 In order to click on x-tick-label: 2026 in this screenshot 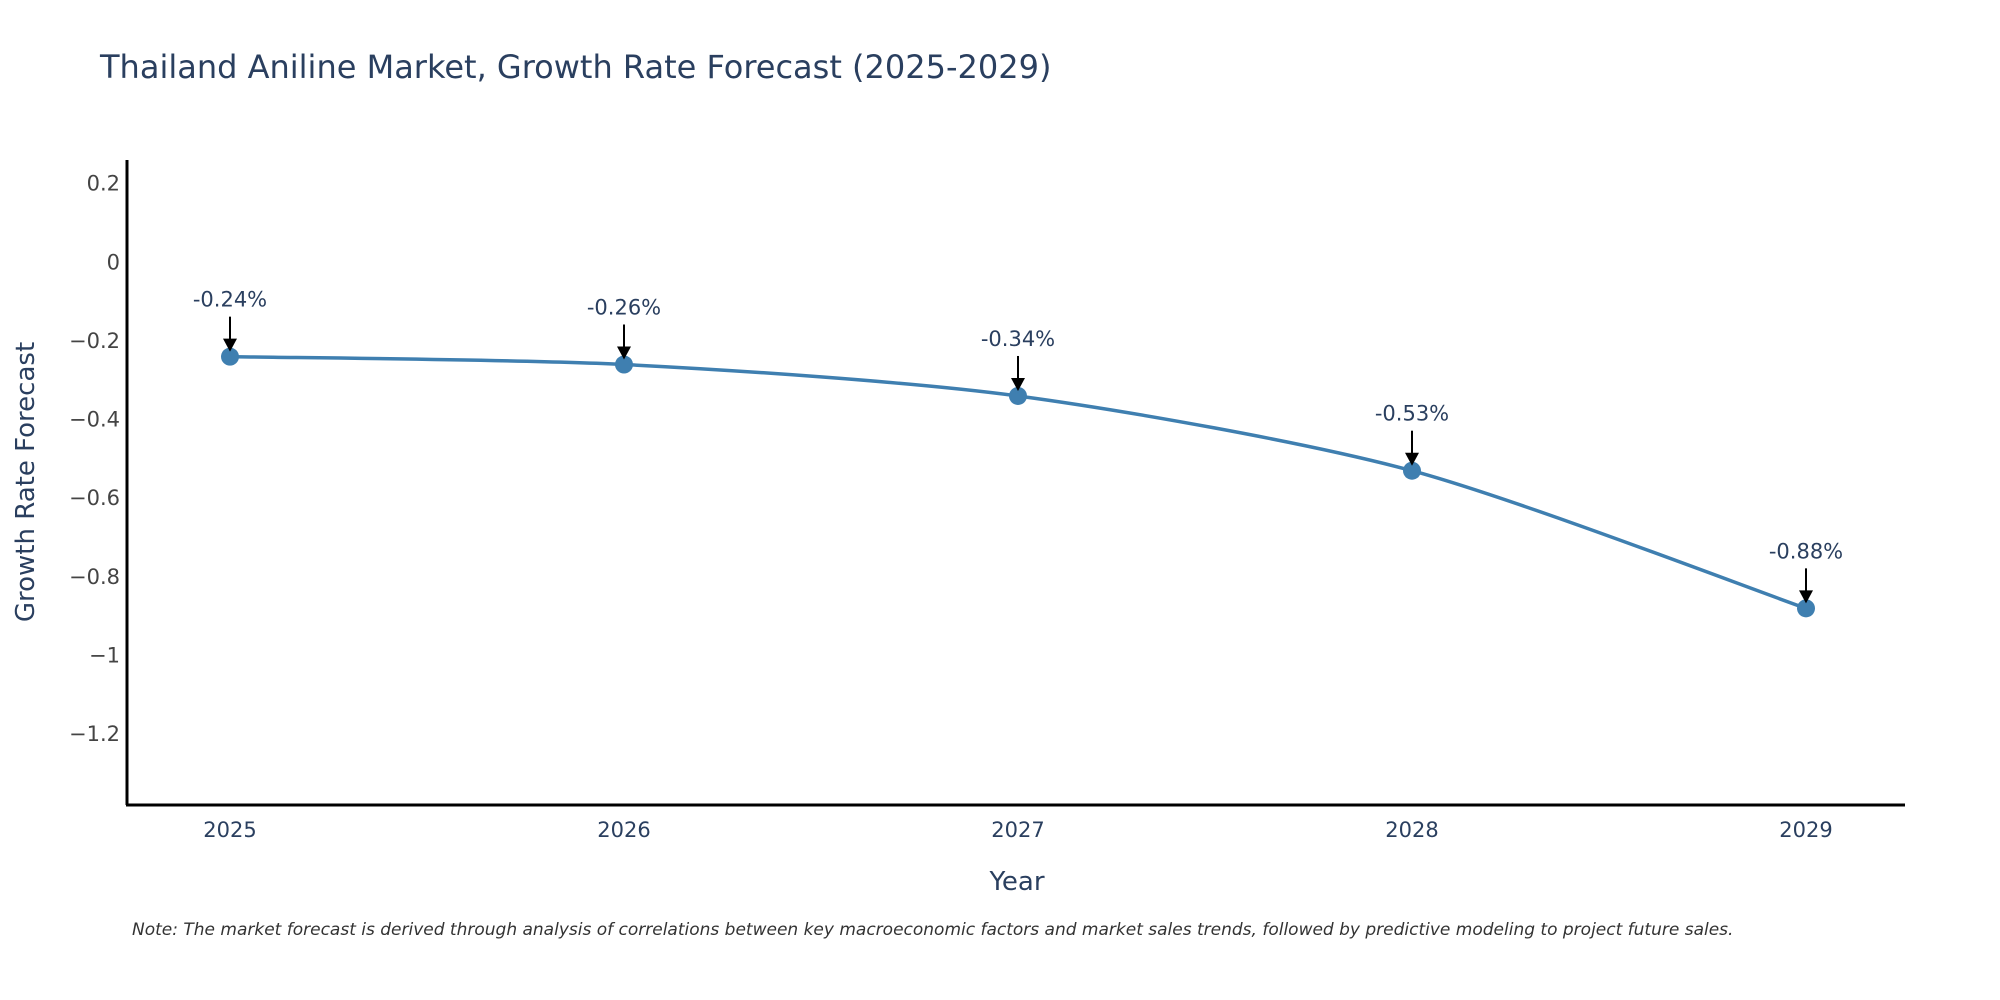, I will do `click(623, 830)`.